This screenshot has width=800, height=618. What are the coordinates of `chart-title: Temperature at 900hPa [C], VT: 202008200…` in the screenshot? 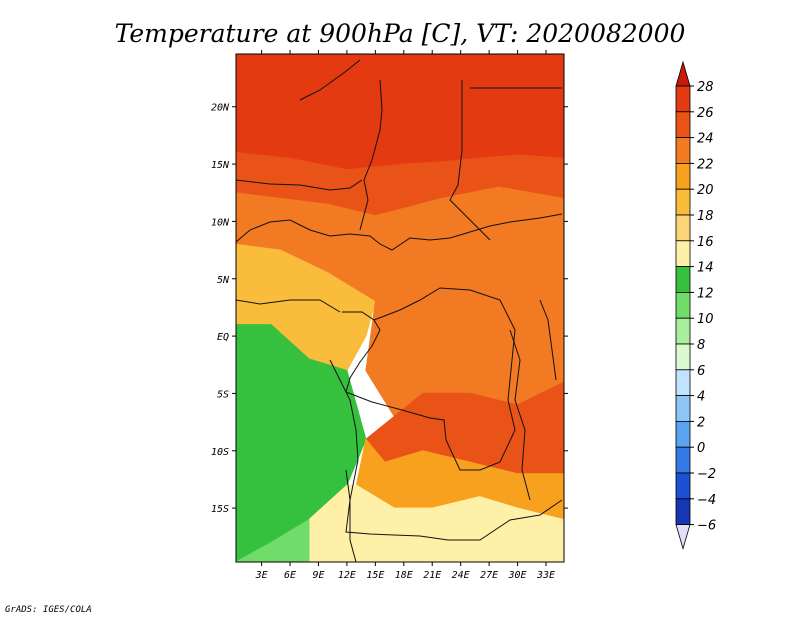 It's located at (400, 33).